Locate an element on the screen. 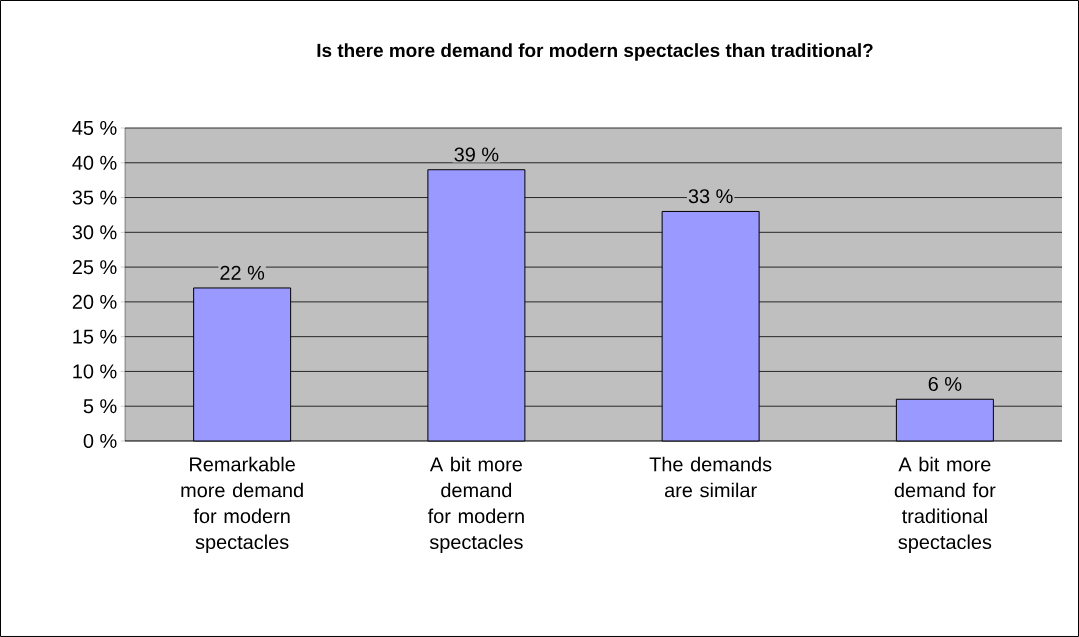  x-tick-label: A bit more demand for traditional spectacles is located at coordinates (945, 505).